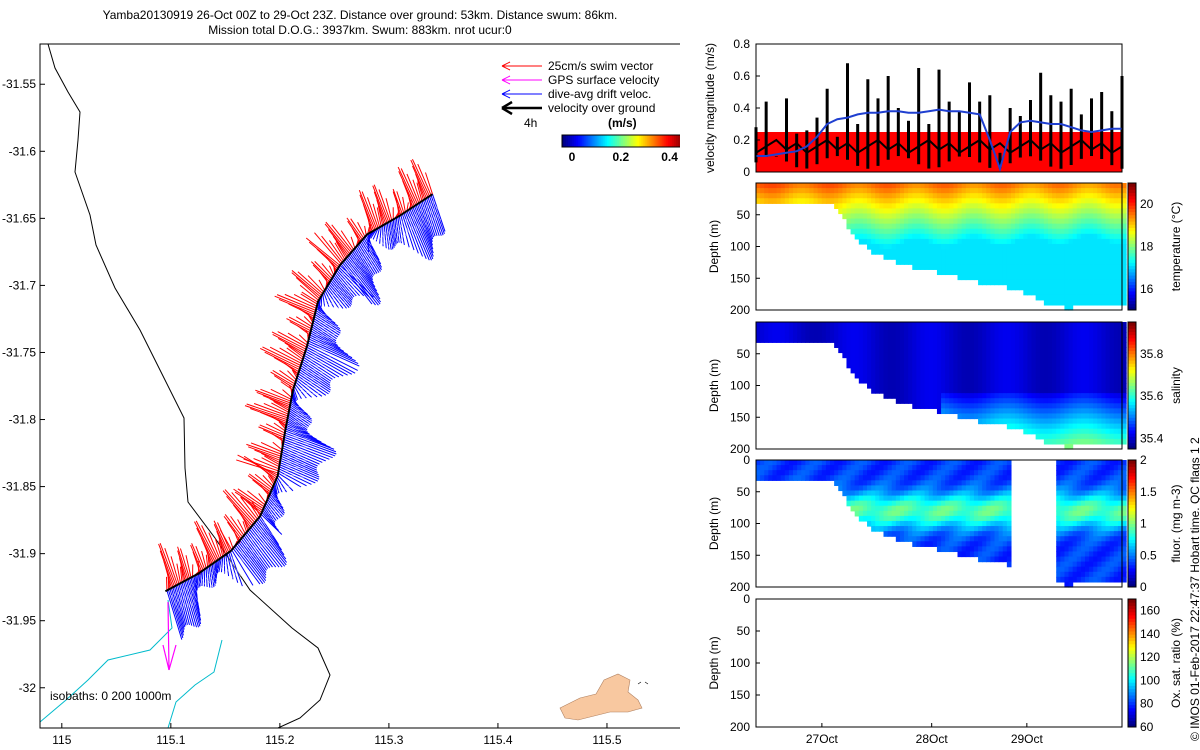 The image size is (1200, 750). Describe the element at coordinates (19, 84) in the screenshot. I see `lat-tick-label: -31.55` at that location.